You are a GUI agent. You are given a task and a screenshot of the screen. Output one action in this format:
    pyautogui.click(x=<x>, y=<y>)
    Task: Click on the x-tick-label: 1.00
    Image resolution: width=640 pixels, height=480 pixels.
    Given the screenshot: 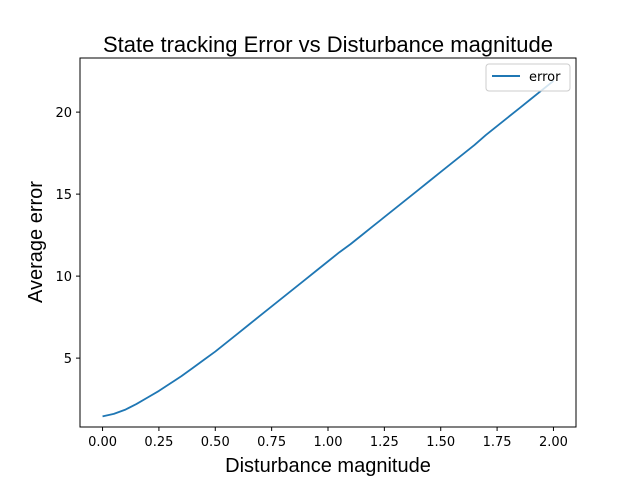 What is the action you would take?
    pyautogui.click(x=328, y=442)
    